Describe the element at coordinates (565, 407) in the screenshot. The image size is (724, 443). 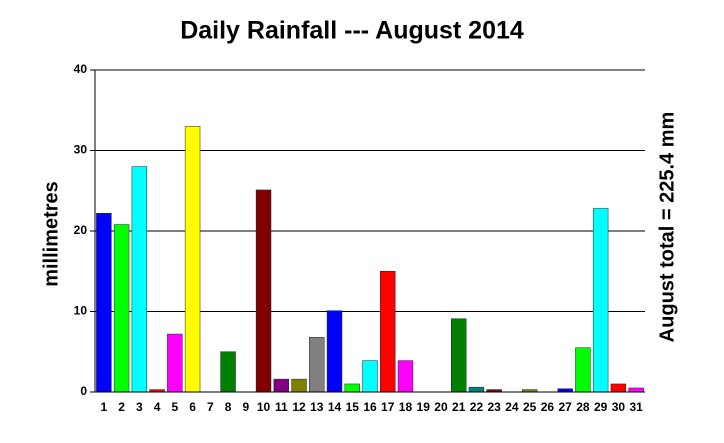
I see `x-tick-label: 27` at that location.